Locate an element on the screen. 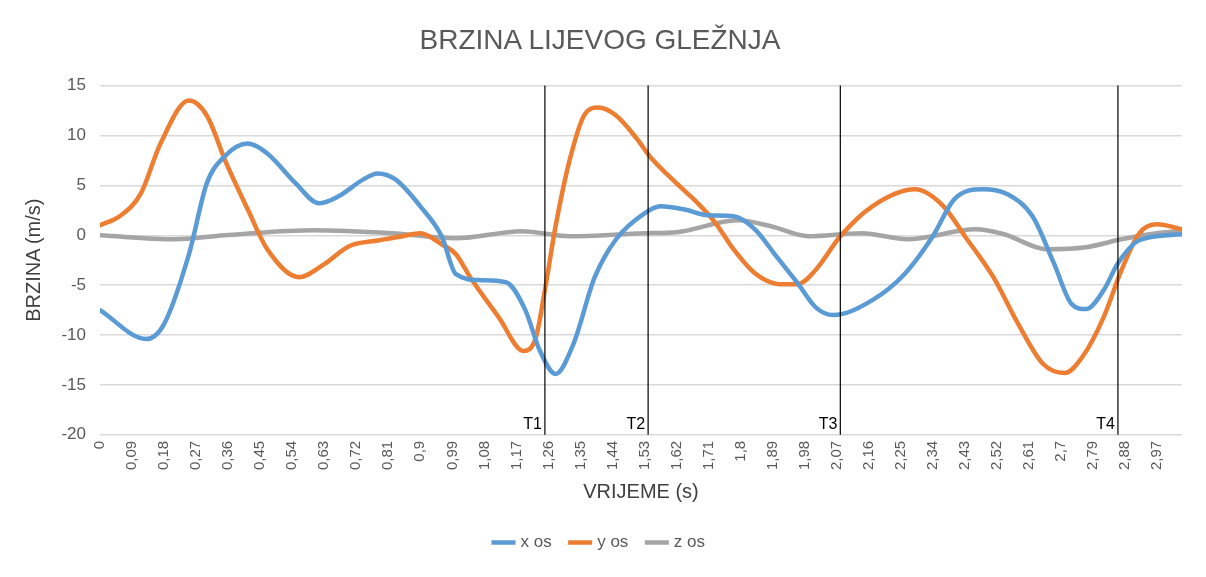 The width and height of the screenshot is (1206, 577). x-tick-label: 2,43 is located at coordinates (964, 455).